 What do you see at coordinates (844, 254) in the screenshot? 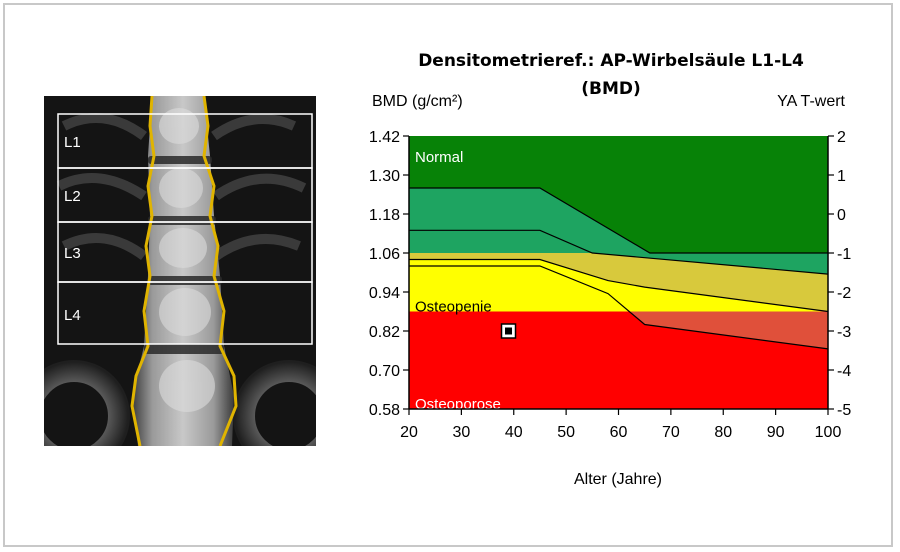
I see `y2-tick-label: -1` at bounding box center [844, 254].